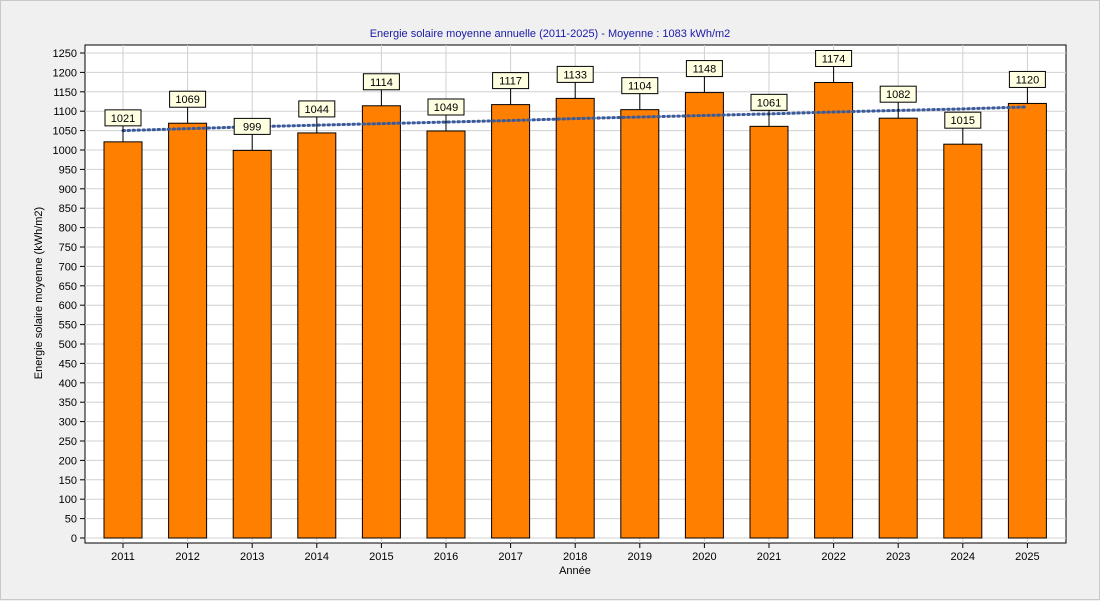 The image size is (1100, 601). What do you see at coordinates (65, 151) in the screenshot?
I see `y-tick-label: 1000` at bounding box center [65, 151].